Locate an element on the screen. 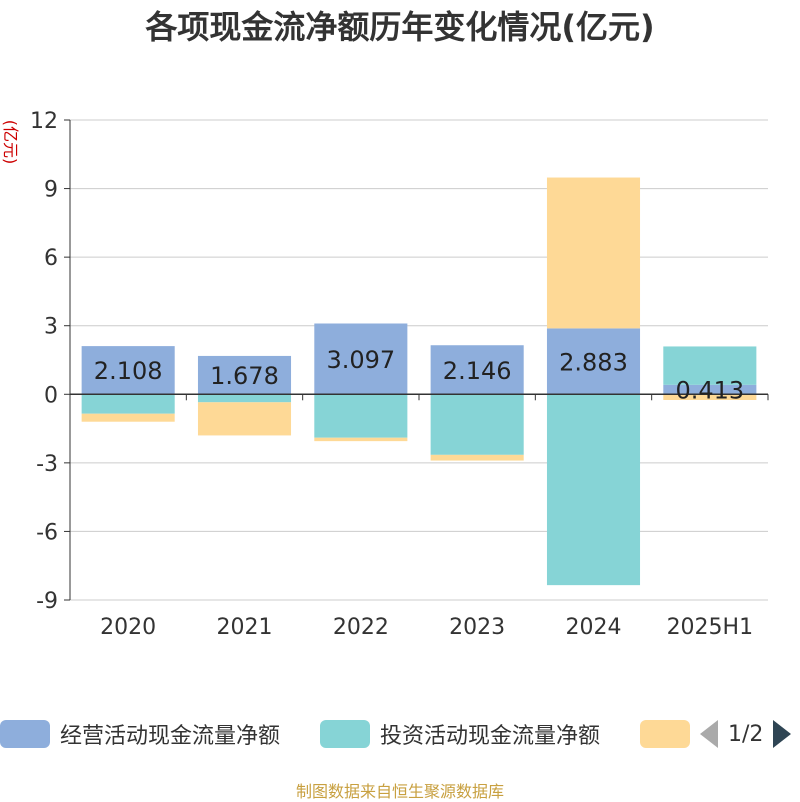  y-tick-label: -6 is located at coordinates (47, 532).